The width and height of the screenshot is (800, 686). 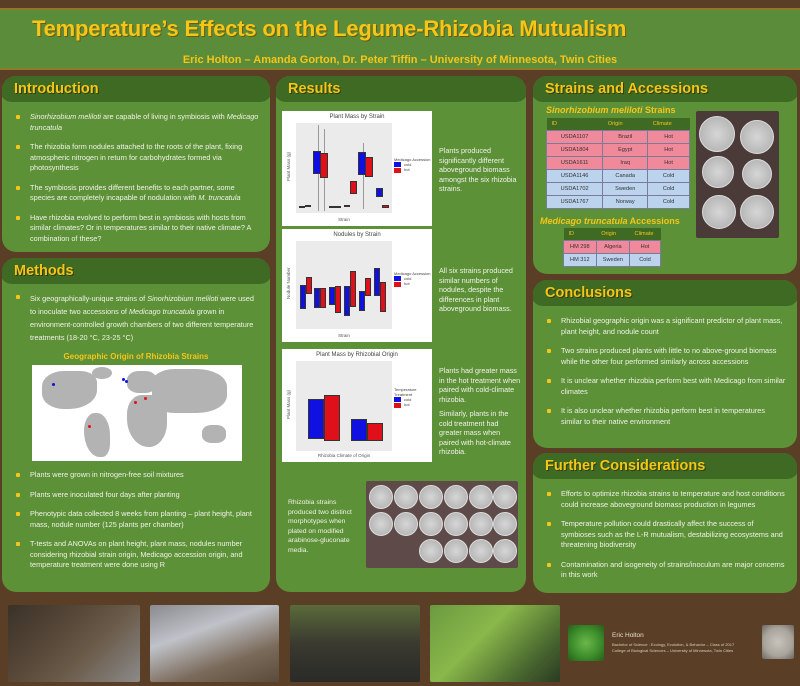 What do you see at coordinates (89, 426) in the screenshot?
I see `map-point-brazil` at bounding box center [89, 426].